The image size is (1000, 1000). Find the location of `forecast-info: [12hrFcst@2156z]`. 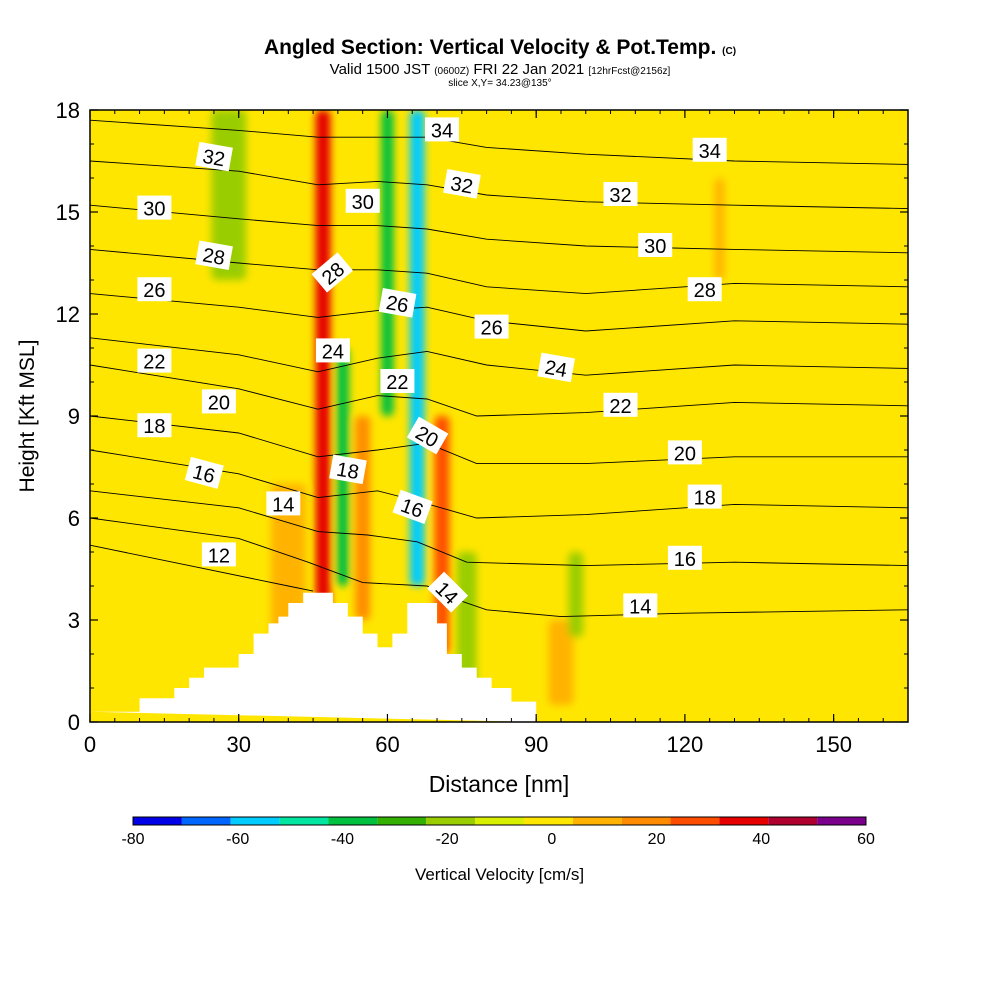

forecast-info: [12hrFcst@2156z] is located at coordinates (629, 71).